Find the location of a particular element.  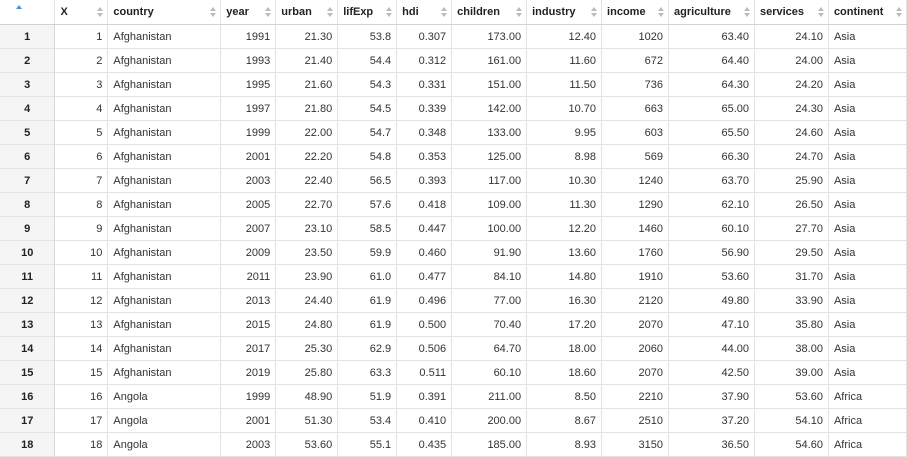

row-number: 9 is located at coordinates (28, 228).